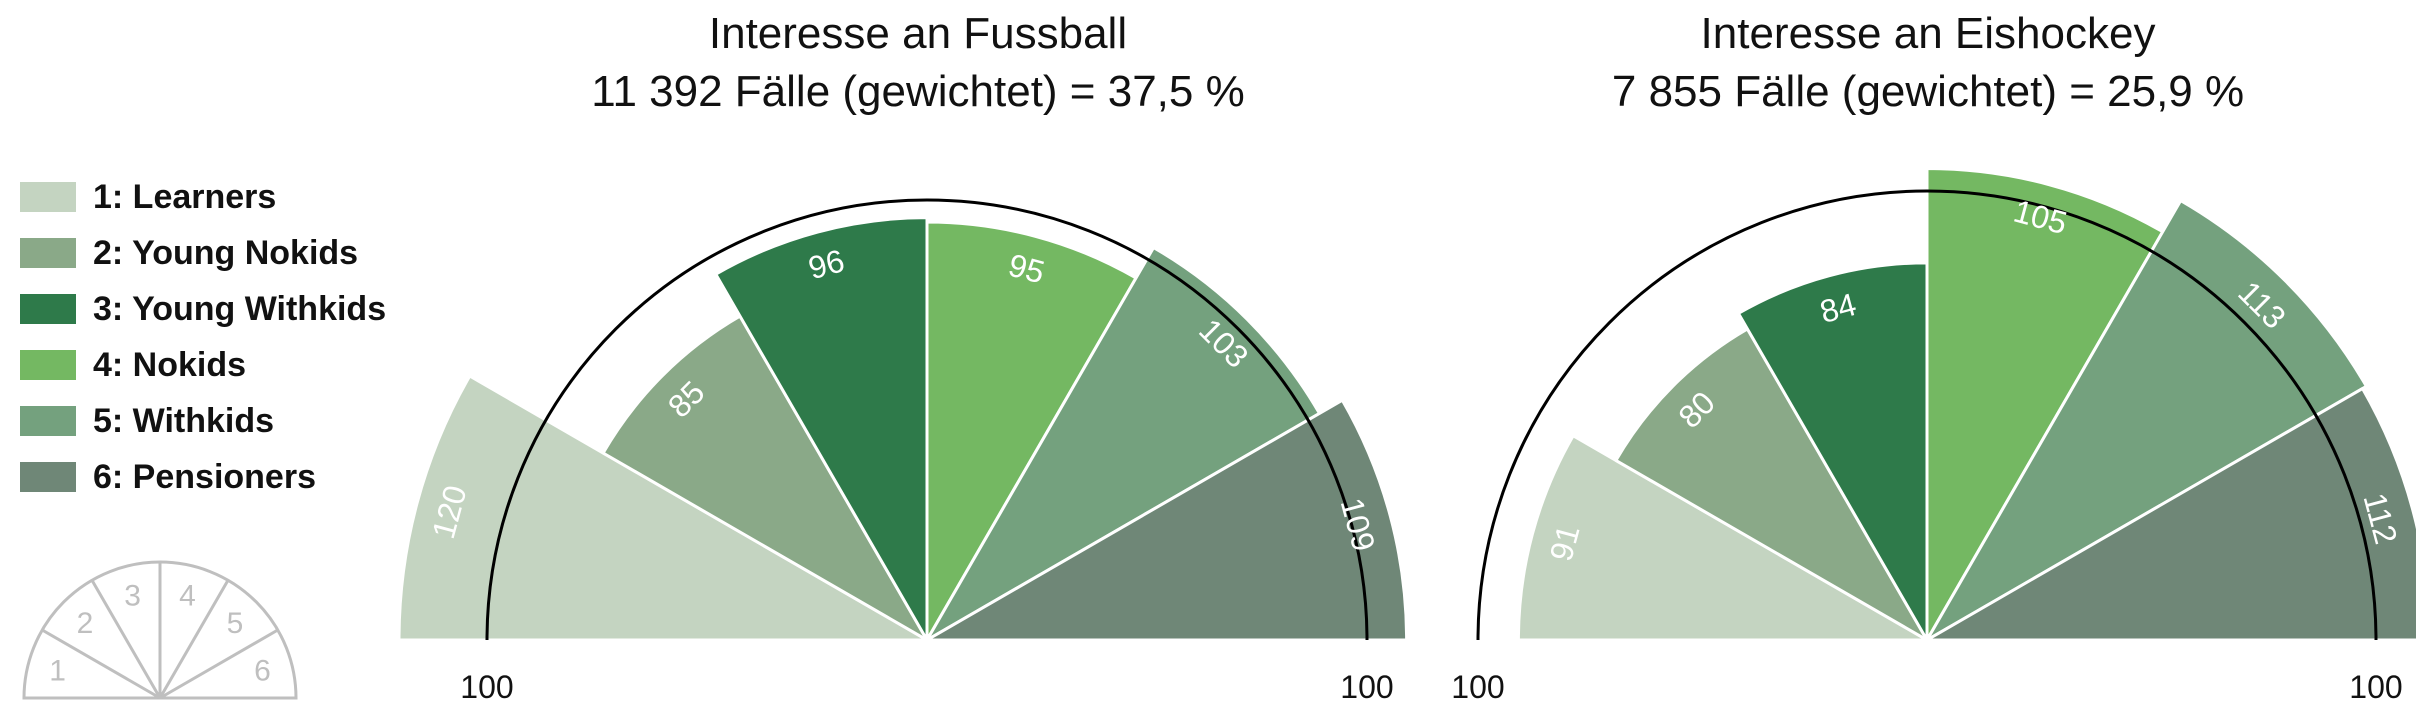 Image resolution: width=2416 pixels, height=711 pixels. I want to click on sector-key-diagram: 123 456, so click(160, 630).